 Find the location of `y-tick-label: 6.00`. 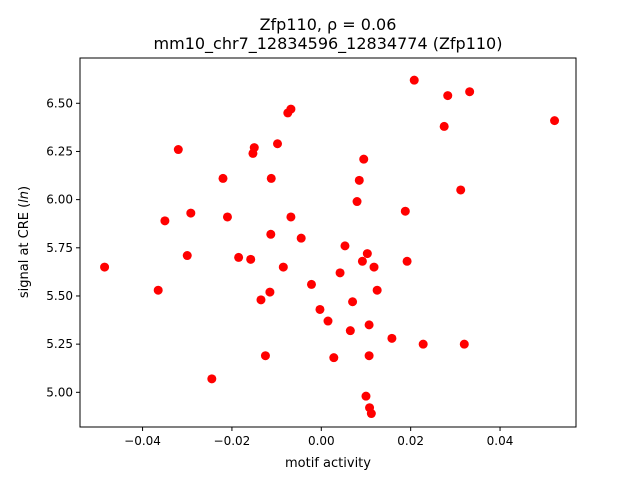

y-tick-label: 6.00 is located at coordinates (59, 200).